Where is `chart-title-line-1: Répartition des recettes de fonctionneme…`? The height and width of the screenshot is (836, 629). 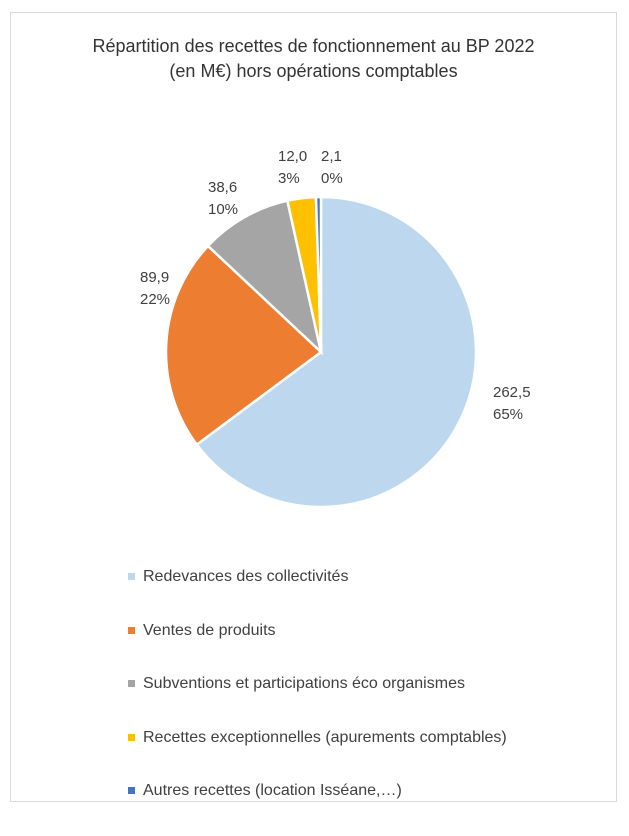 chart-title-line-1: Répartition des recettes de fonctionneme… is located at coordinates (313, 46).